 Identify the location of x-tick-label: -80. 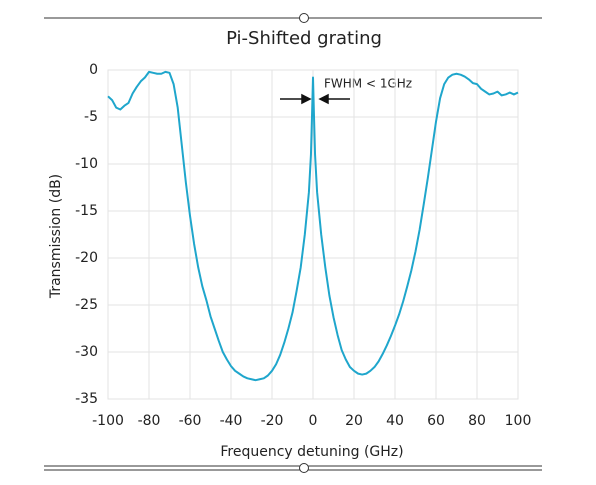
(149, 421).